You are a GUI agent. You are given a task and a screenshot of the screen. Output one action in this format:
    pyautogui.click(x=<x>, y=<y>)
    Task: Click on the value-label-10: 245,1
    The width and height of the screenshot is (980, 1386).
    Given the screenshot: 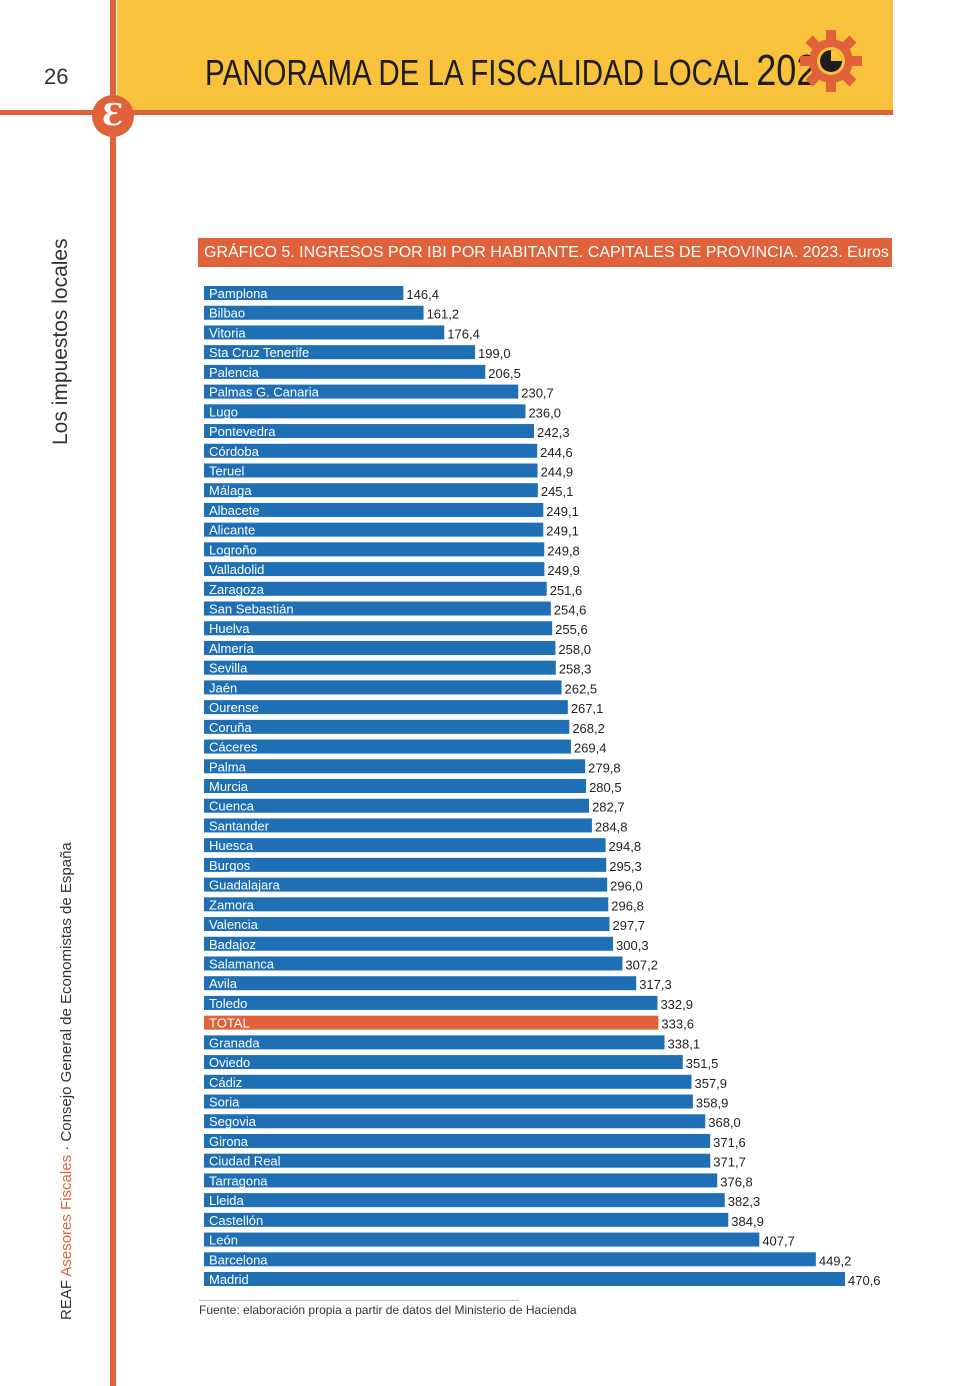 What is the action you would take?
    pyautogui.click(x=557, y=491)
    